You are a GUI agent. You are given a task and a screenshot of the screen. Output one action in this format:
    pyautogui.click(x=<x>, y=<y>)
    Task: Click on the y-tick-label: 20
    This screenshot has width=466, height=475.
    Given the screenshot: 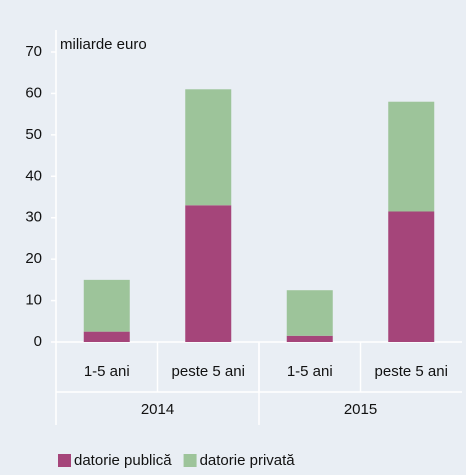 What is the action you would take?
    pyautogui.click(x=33, y=258)
    